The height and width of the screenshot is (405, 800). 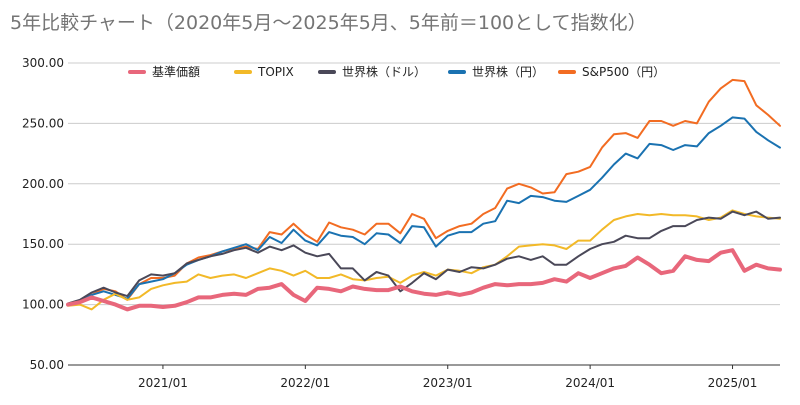 What do you see at coordinates (163, 383) in the screenshot?
I see `x-tick-label: 2021/01` at bounding box center [163, 383].